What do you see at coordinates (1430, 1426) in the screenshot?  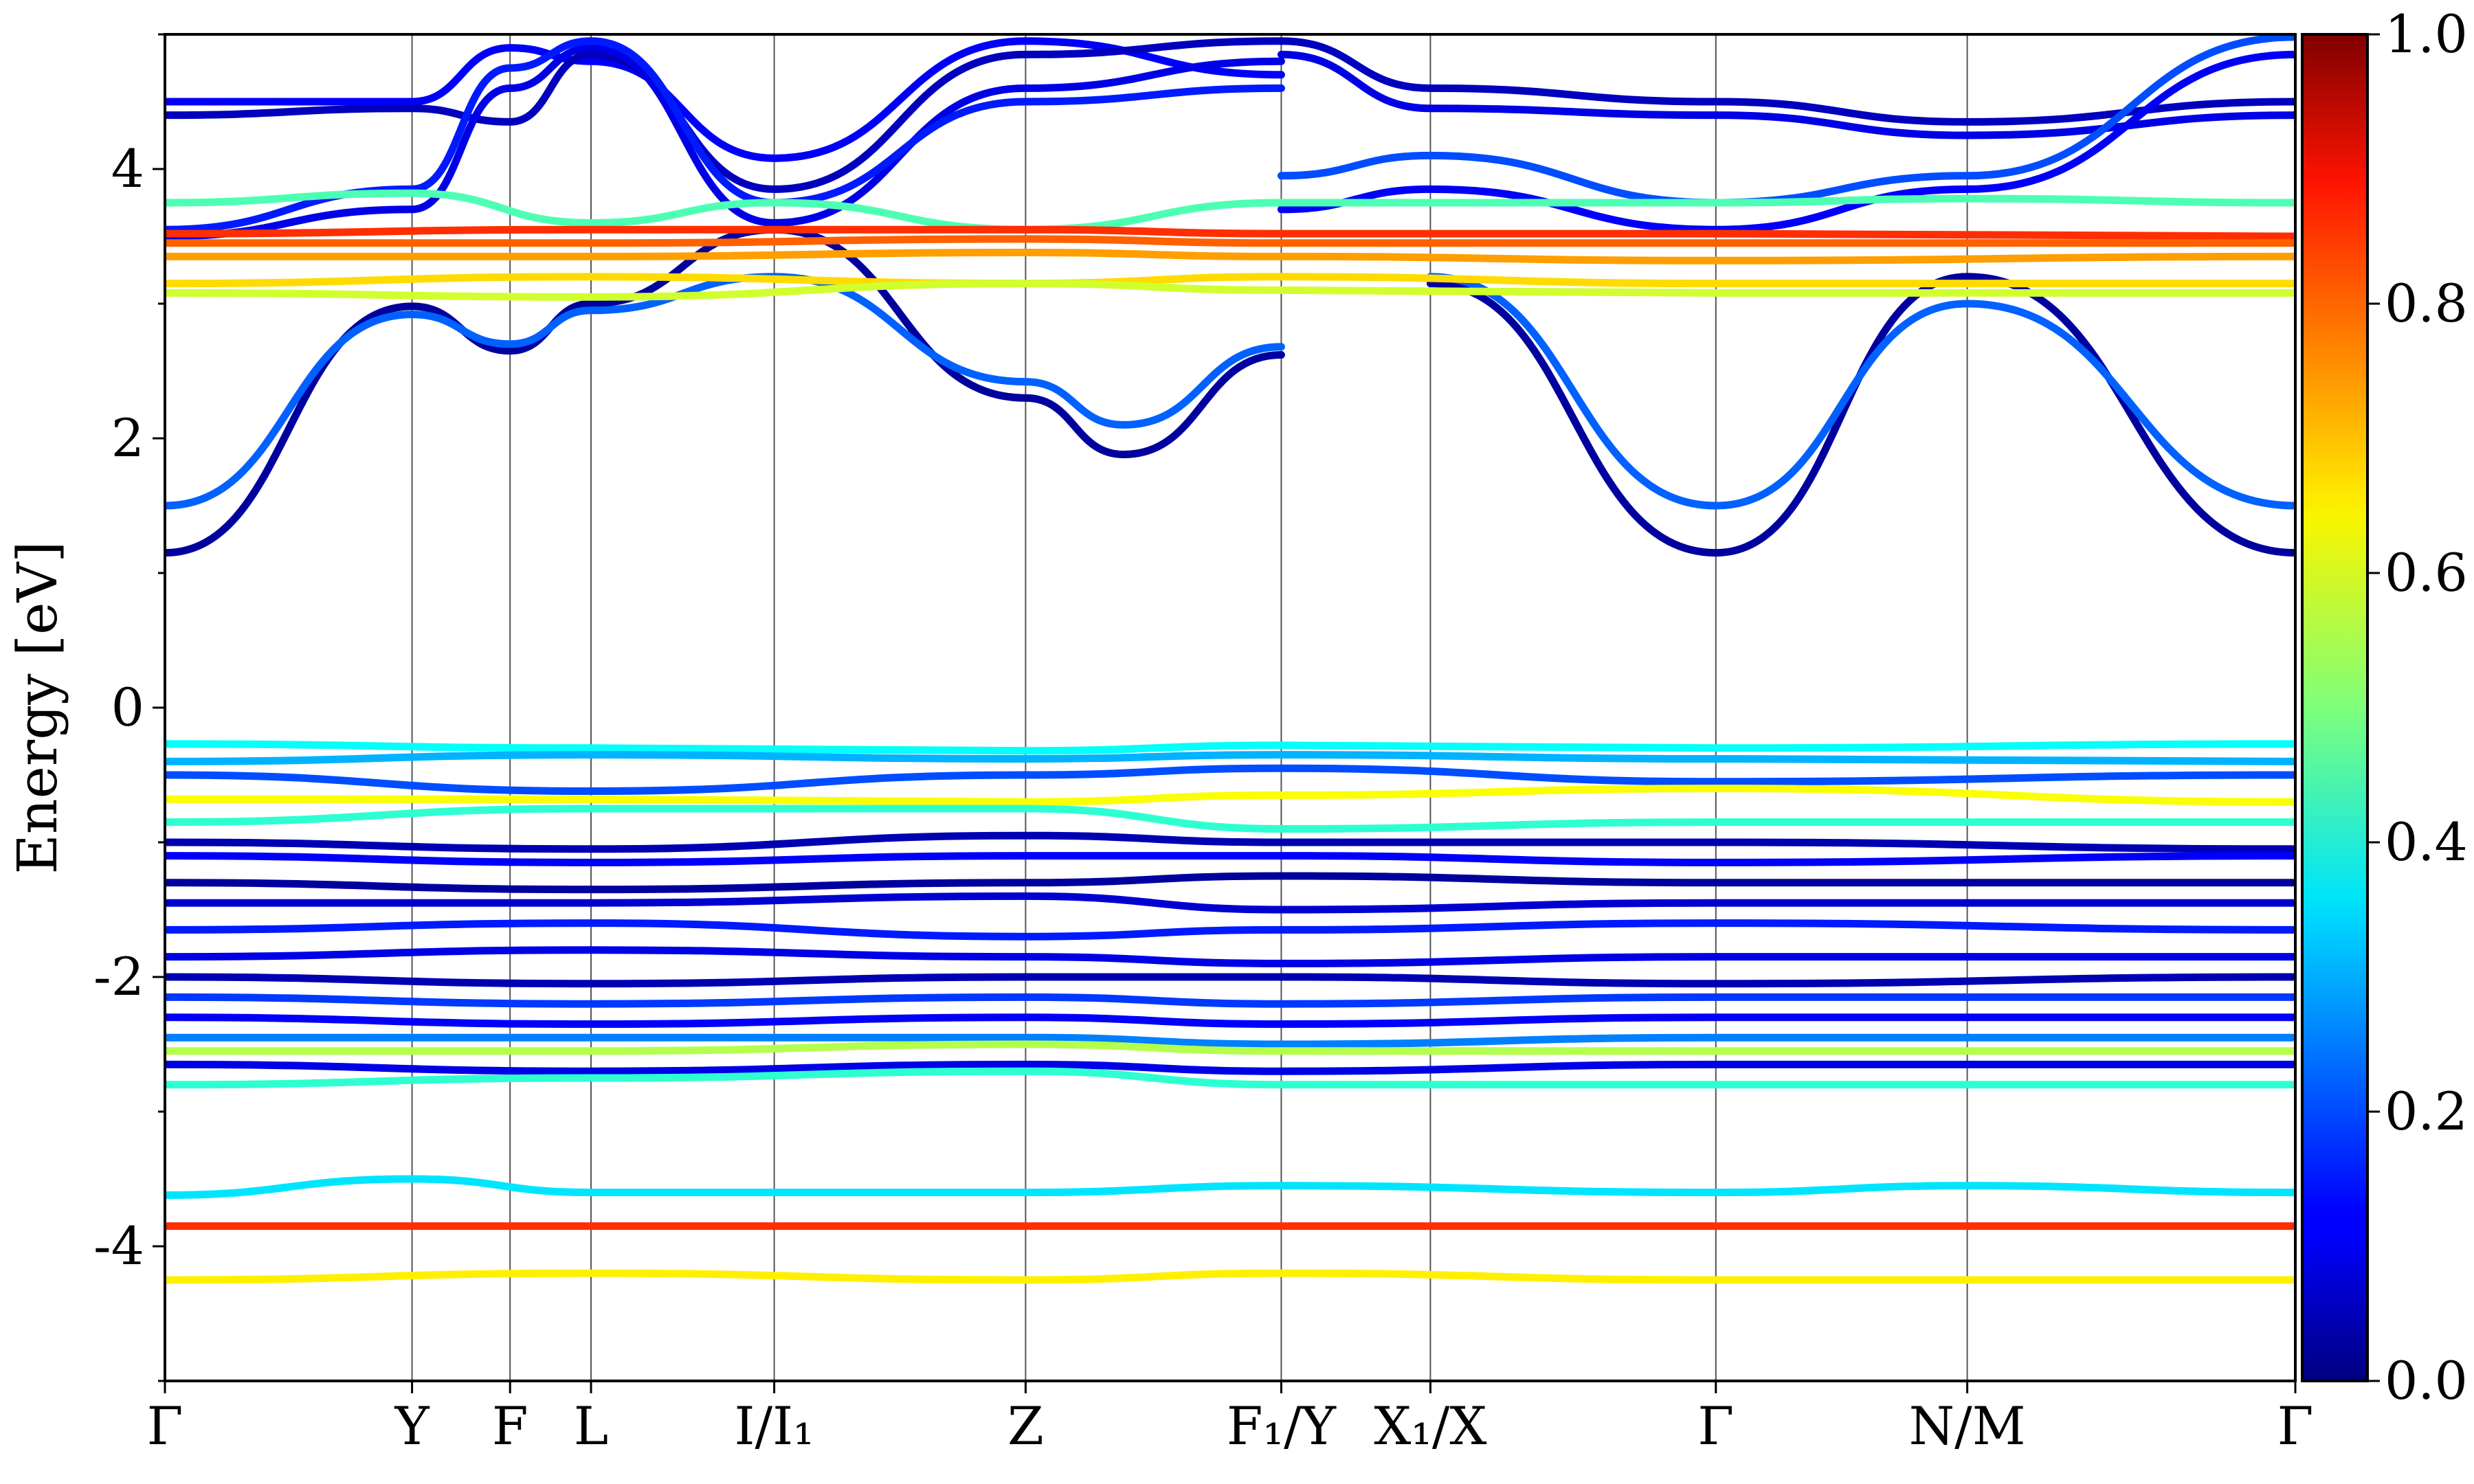 I see `x-tick-label: X₁/X` at bounding box center [1430, 1426].